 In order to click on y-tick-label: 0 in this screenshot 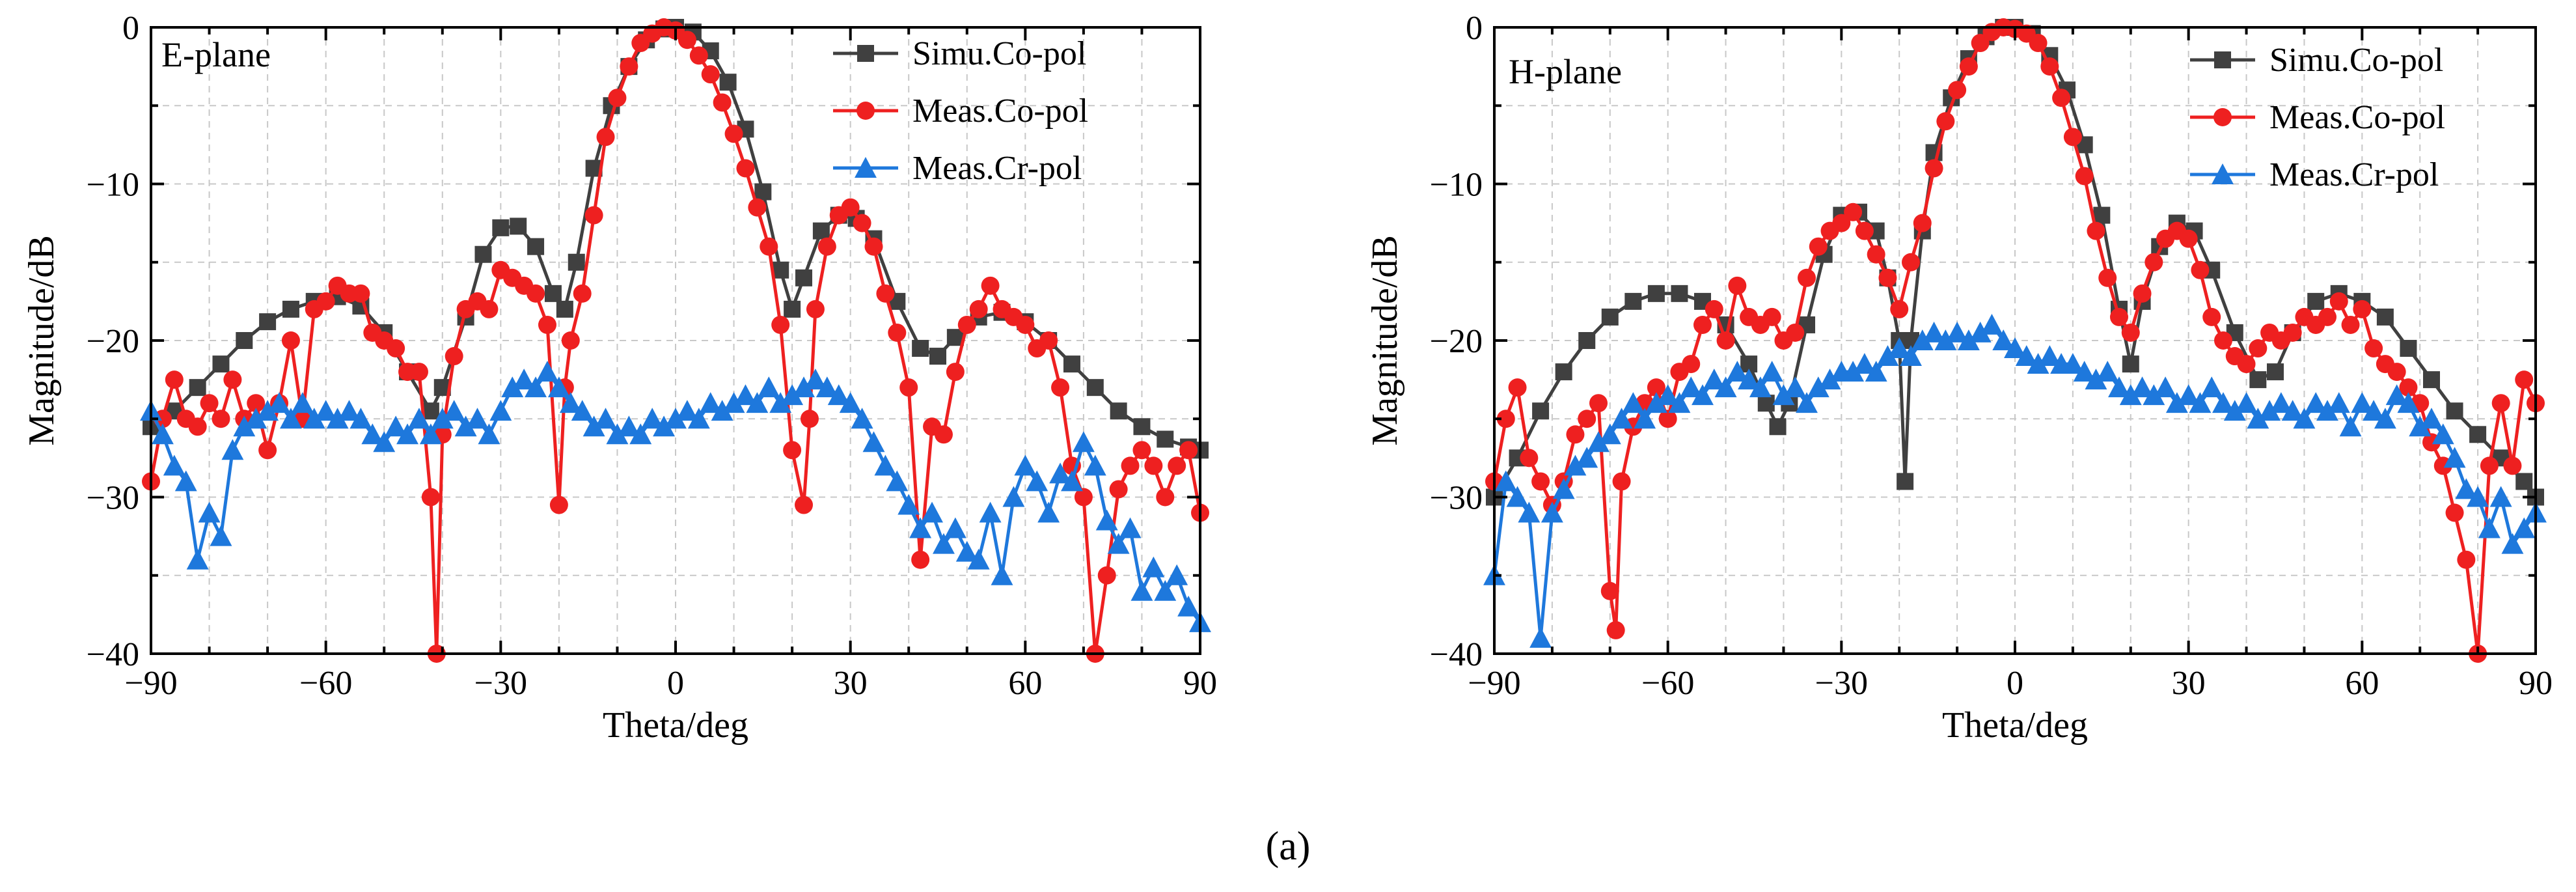, I will do `click(131, 28)`.